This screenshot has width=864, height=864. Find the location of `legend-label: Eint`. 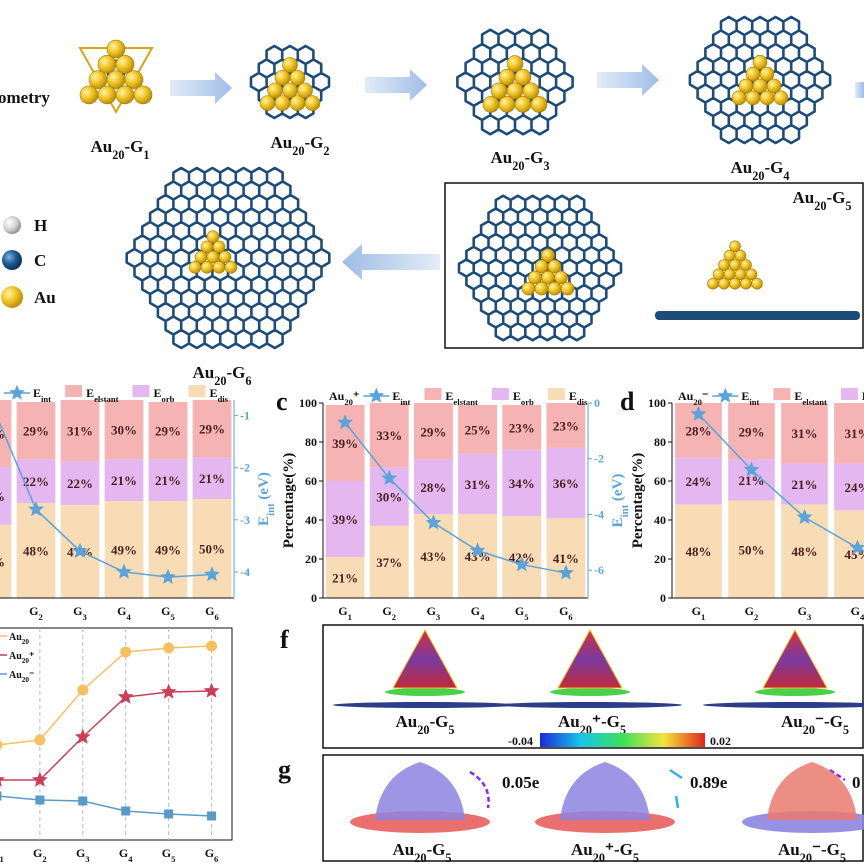

legend-label: Eint is located at coordinates (750, 398).